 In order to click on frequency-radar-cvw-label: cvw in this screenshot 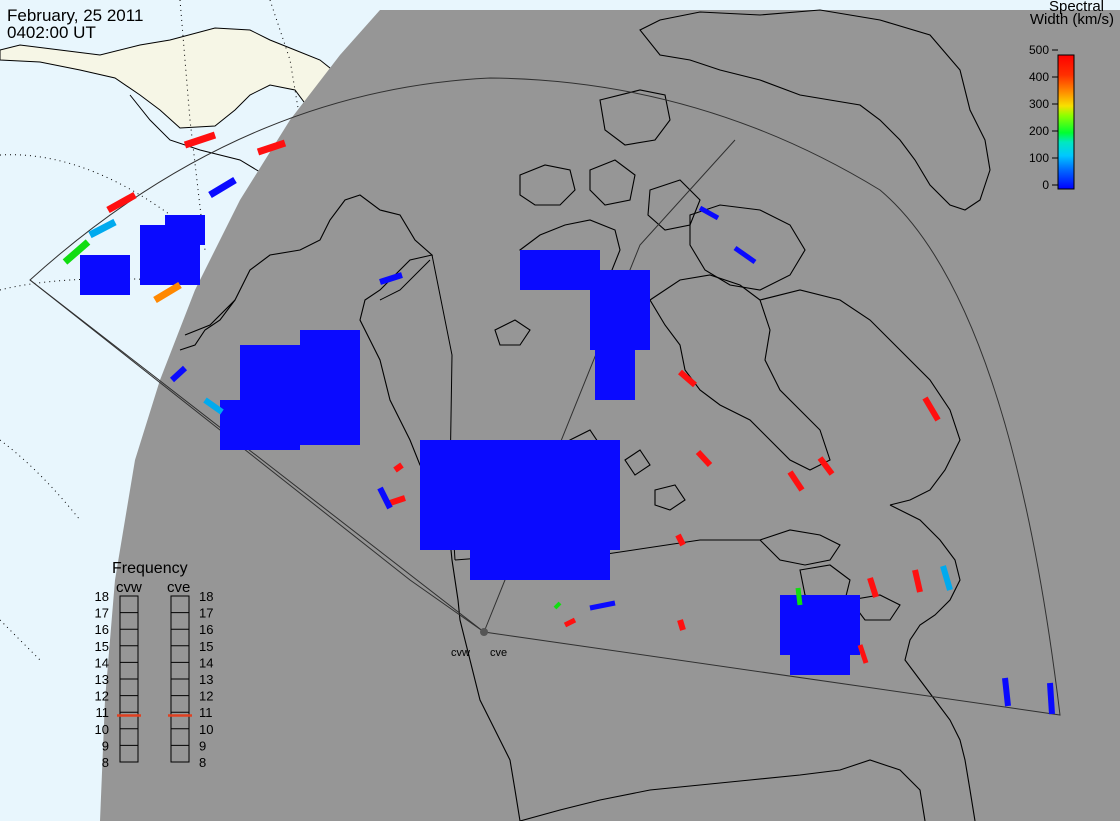, I will do `click(129, 587)`.